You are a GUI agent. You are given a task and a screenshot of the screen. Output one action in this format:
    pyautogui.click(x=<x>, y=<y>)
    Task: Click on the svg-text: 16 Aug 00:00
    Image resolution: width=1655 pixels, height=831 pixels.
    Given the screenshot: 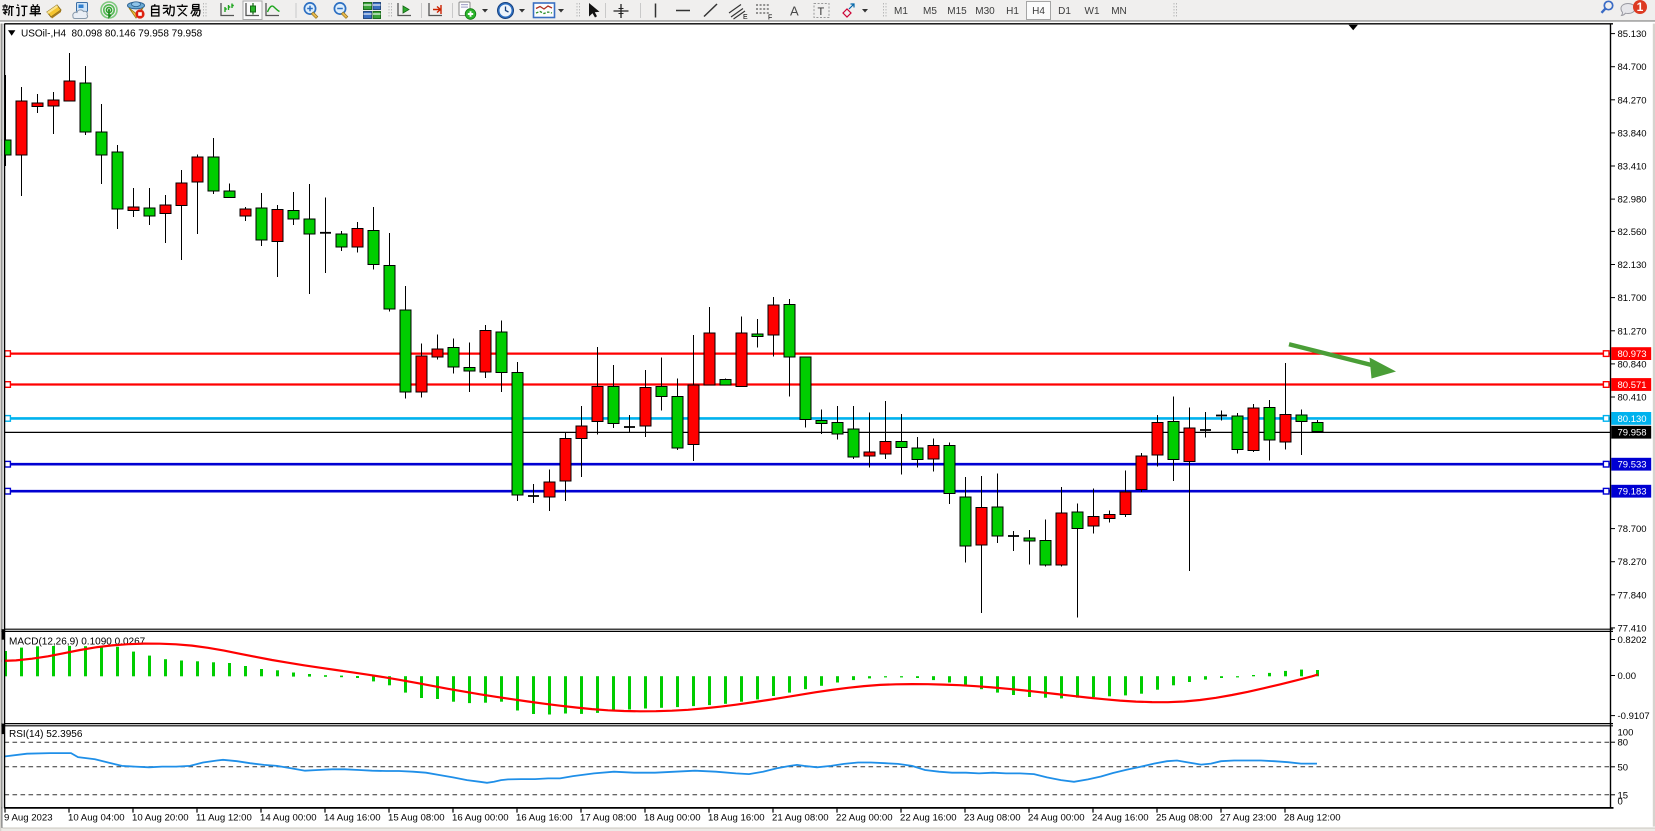 What is the action you would take?
    pyautogui.click(x=480, y=818)
    